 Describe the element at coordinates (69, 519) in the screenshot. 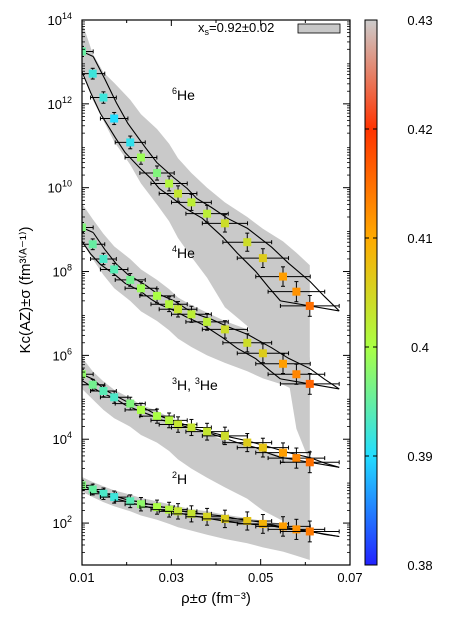

I see `y-tick-exponent: 2` at that location.